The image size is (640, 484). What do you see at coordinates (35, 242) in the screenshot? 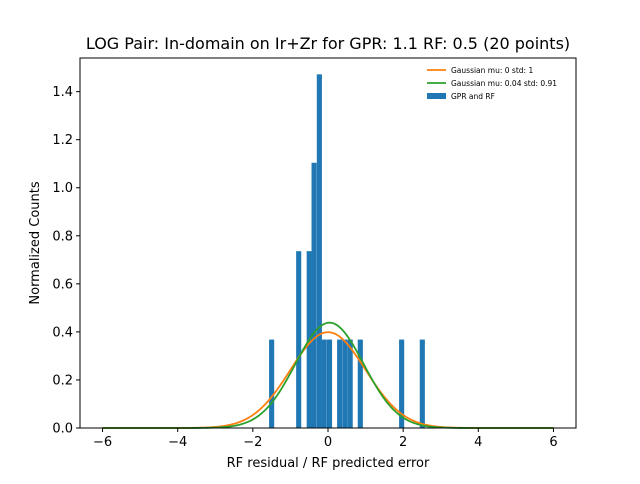
I see `y-axis-label: Normalized Counts` at bounding box center [35, 242].